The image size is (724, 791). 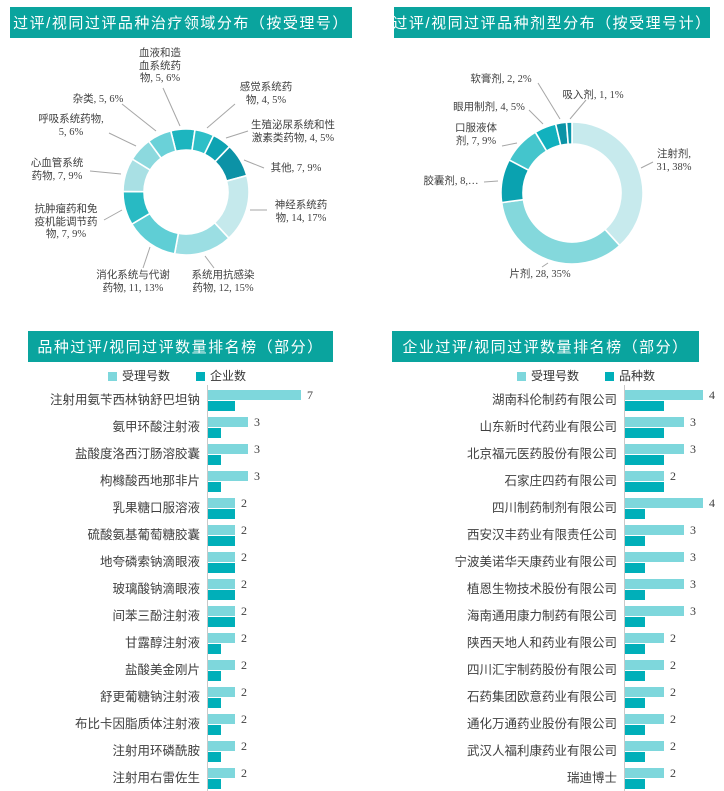 I want to click on category-label: 武汉人福利康药业有限公司, so click(x=541, y=751).